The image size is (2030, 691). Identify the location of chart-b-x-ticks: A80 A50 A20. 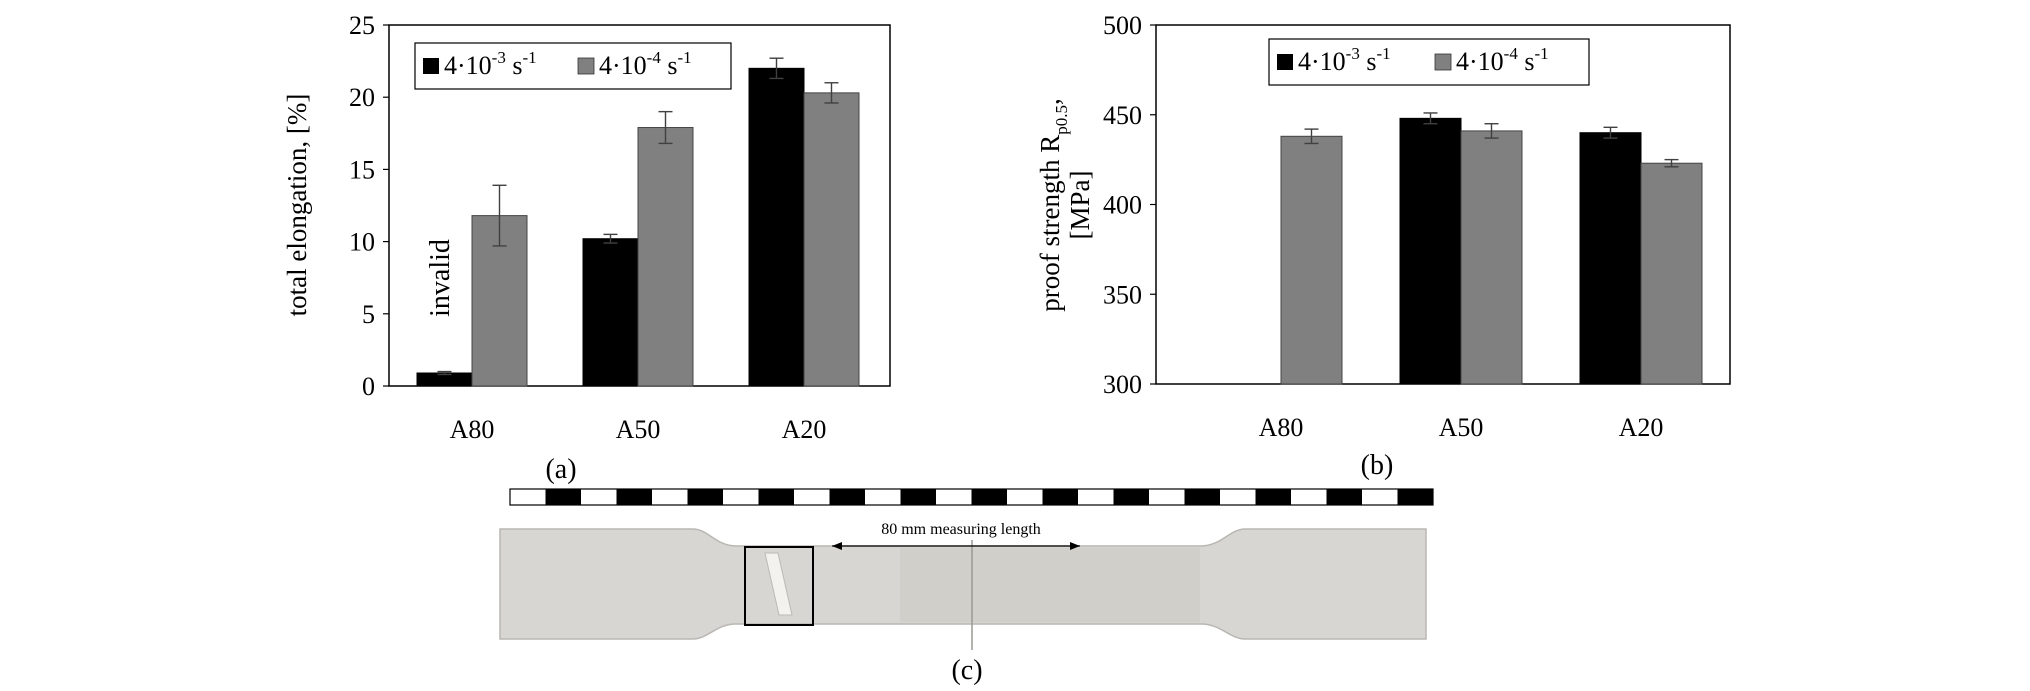
(1461, 427).